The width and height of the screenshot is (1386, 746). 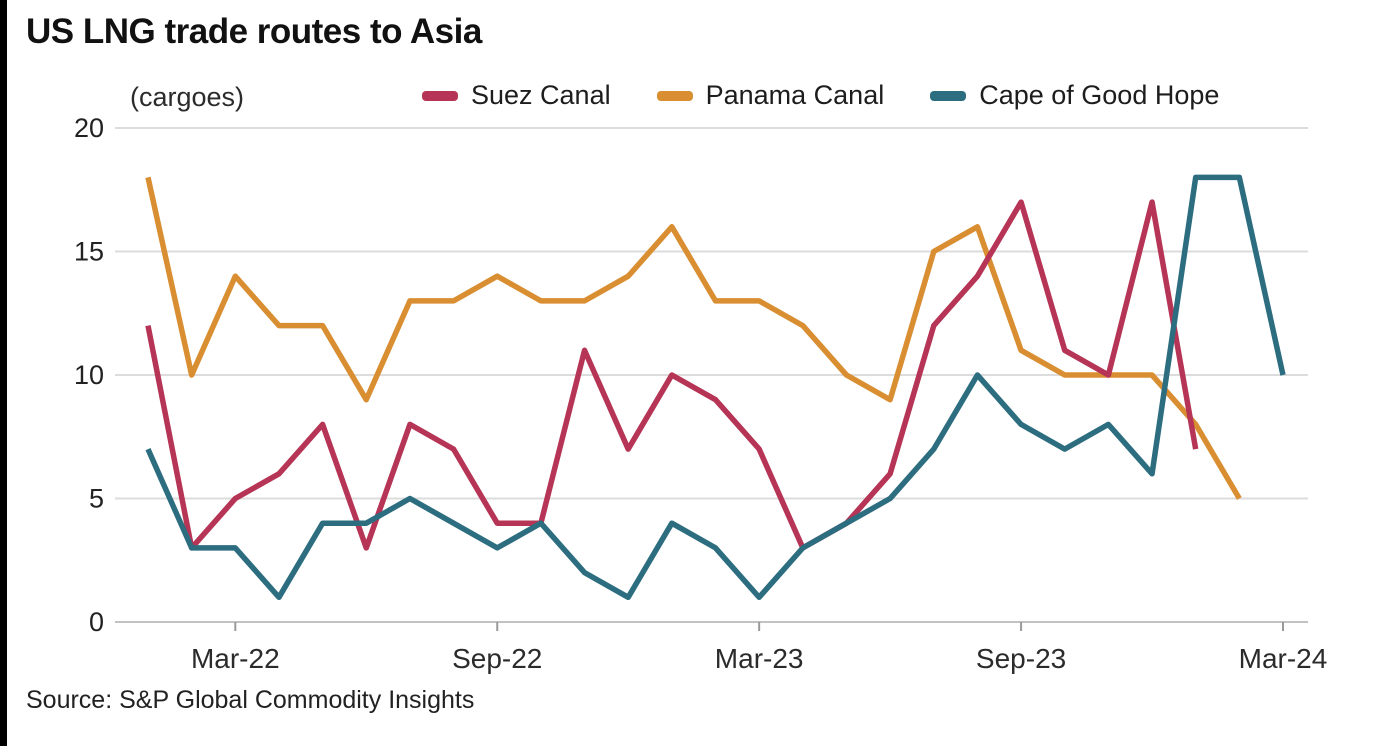 I want to click on legend-swatch-panama-canal-icon, so click(x=674, y=95).